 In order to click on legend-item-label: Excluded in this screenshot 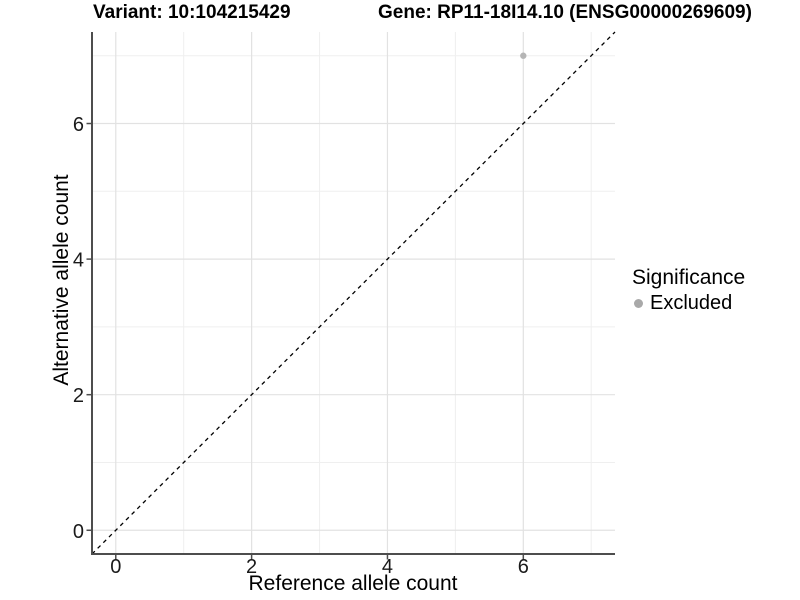, I will do `click(691, 303)`.